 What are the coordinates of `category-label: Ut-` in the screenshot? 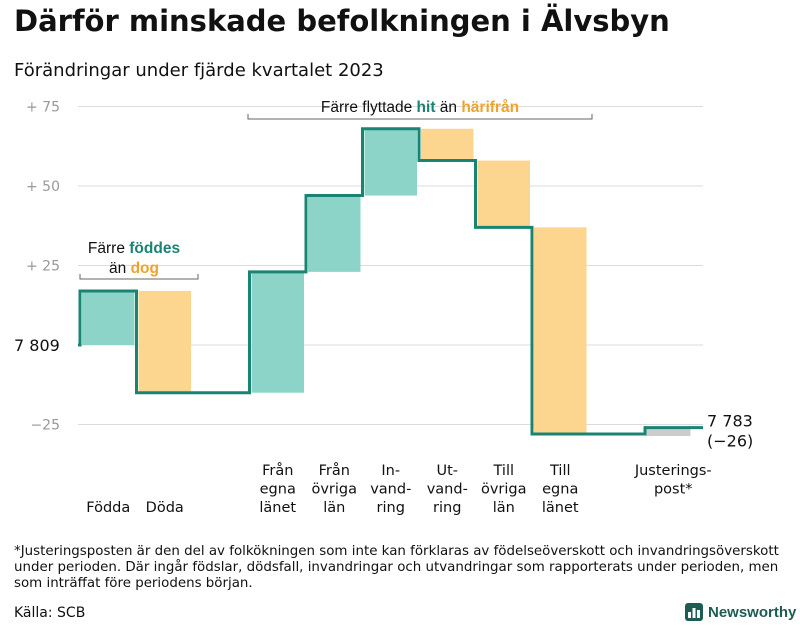 It's located at (447, 471).